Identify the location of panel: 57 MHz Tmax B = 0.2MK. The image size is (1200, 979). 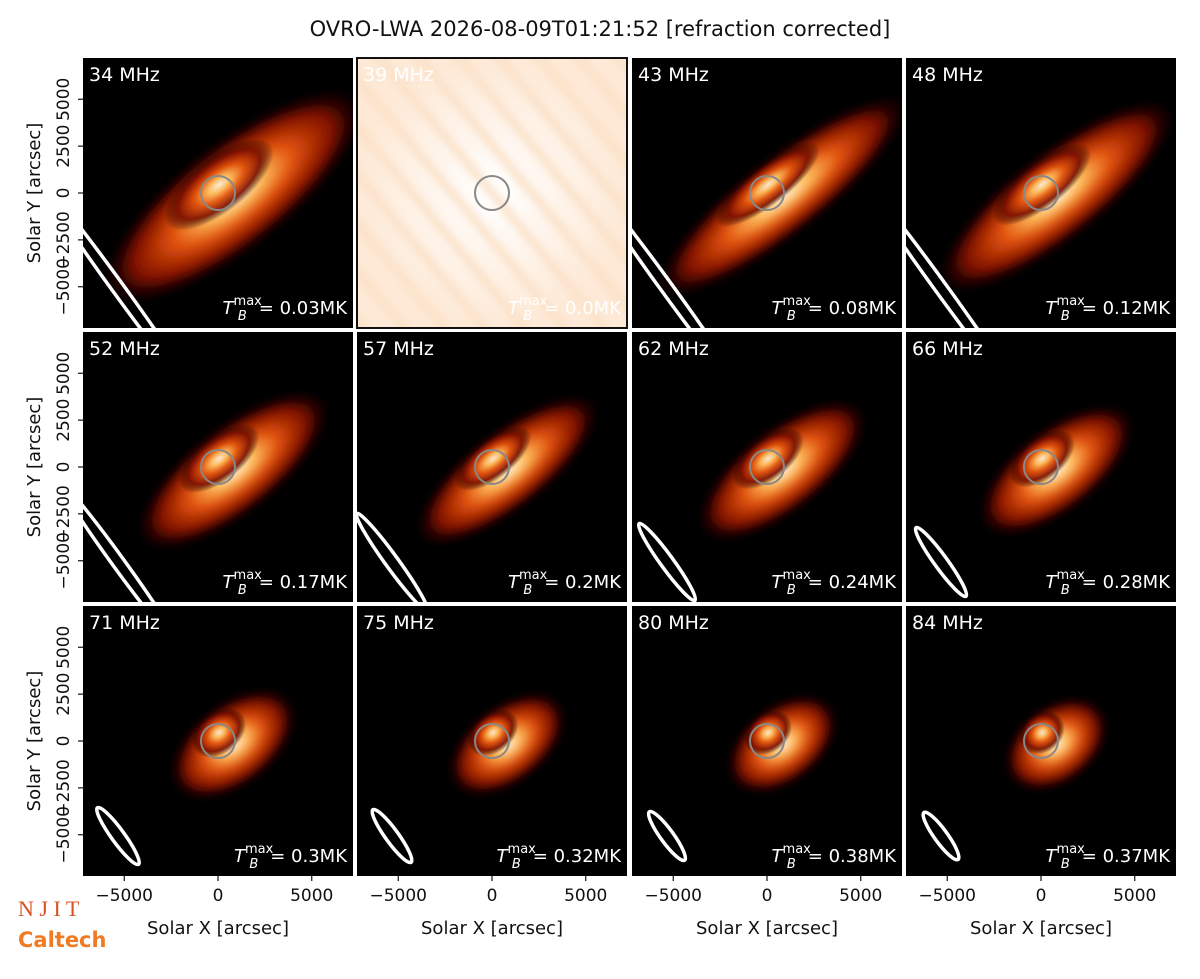
(492, 467).